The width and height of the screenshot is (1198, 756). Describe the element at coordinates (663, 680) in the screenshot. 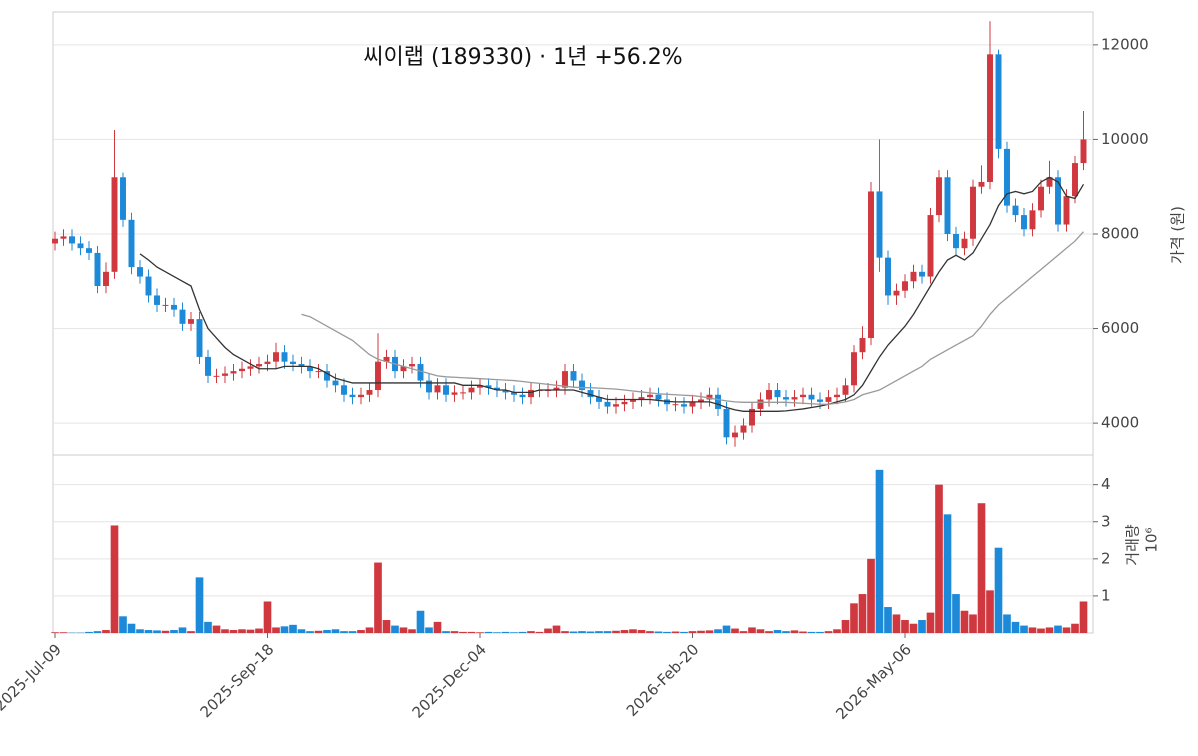

I see `x-tick-label: 2026-Feb-20` at that location.